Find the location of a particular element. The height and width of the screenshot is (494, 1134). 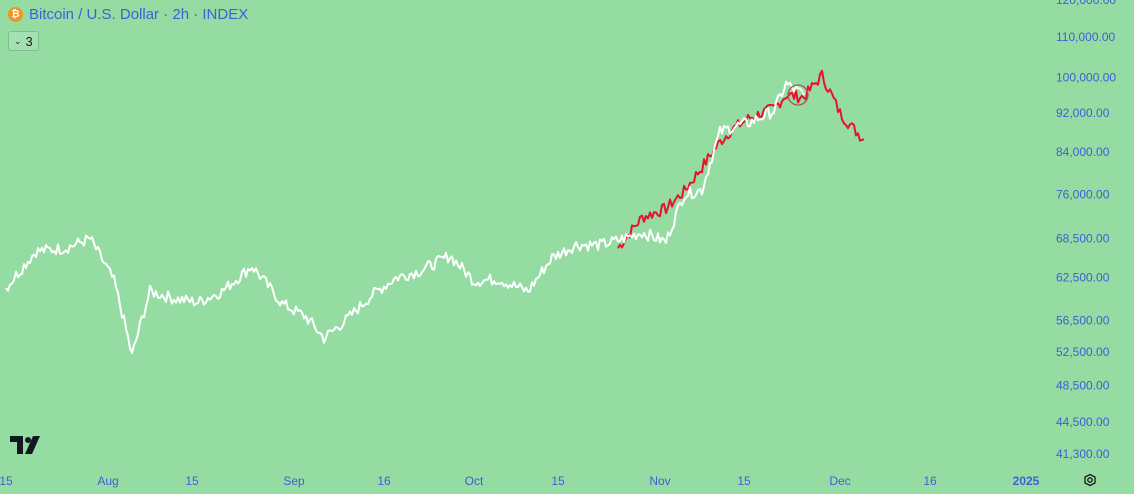

x-tick-label: 2025 is located at coordinates (1026, 481).